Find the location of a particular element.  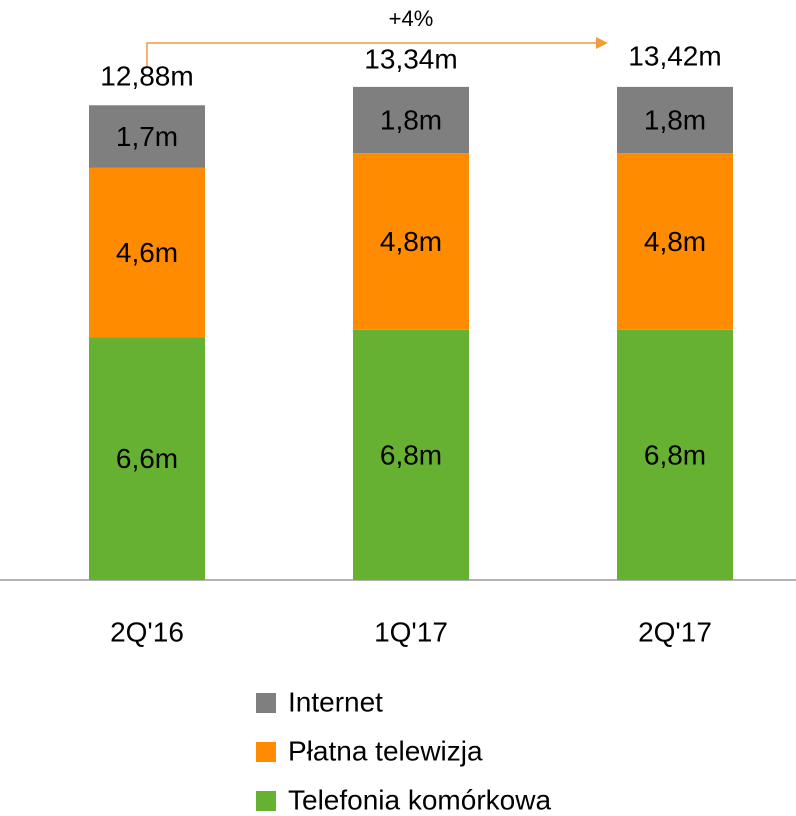

segment-label: 6,6m is located at coordinates (147, 458).